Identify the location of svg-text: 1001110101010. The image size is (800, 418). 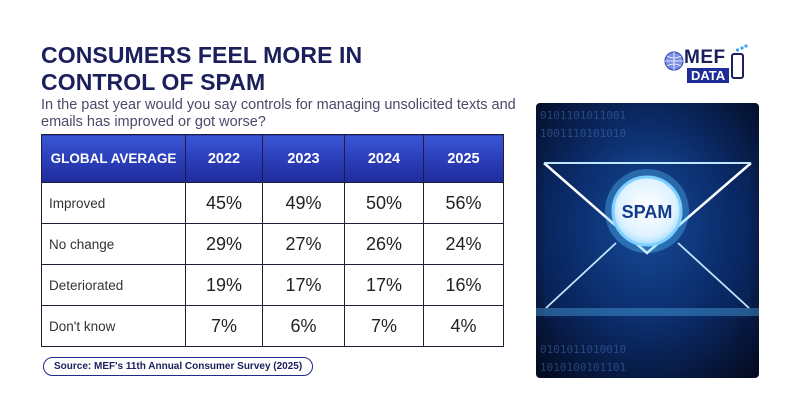
(583, 133).